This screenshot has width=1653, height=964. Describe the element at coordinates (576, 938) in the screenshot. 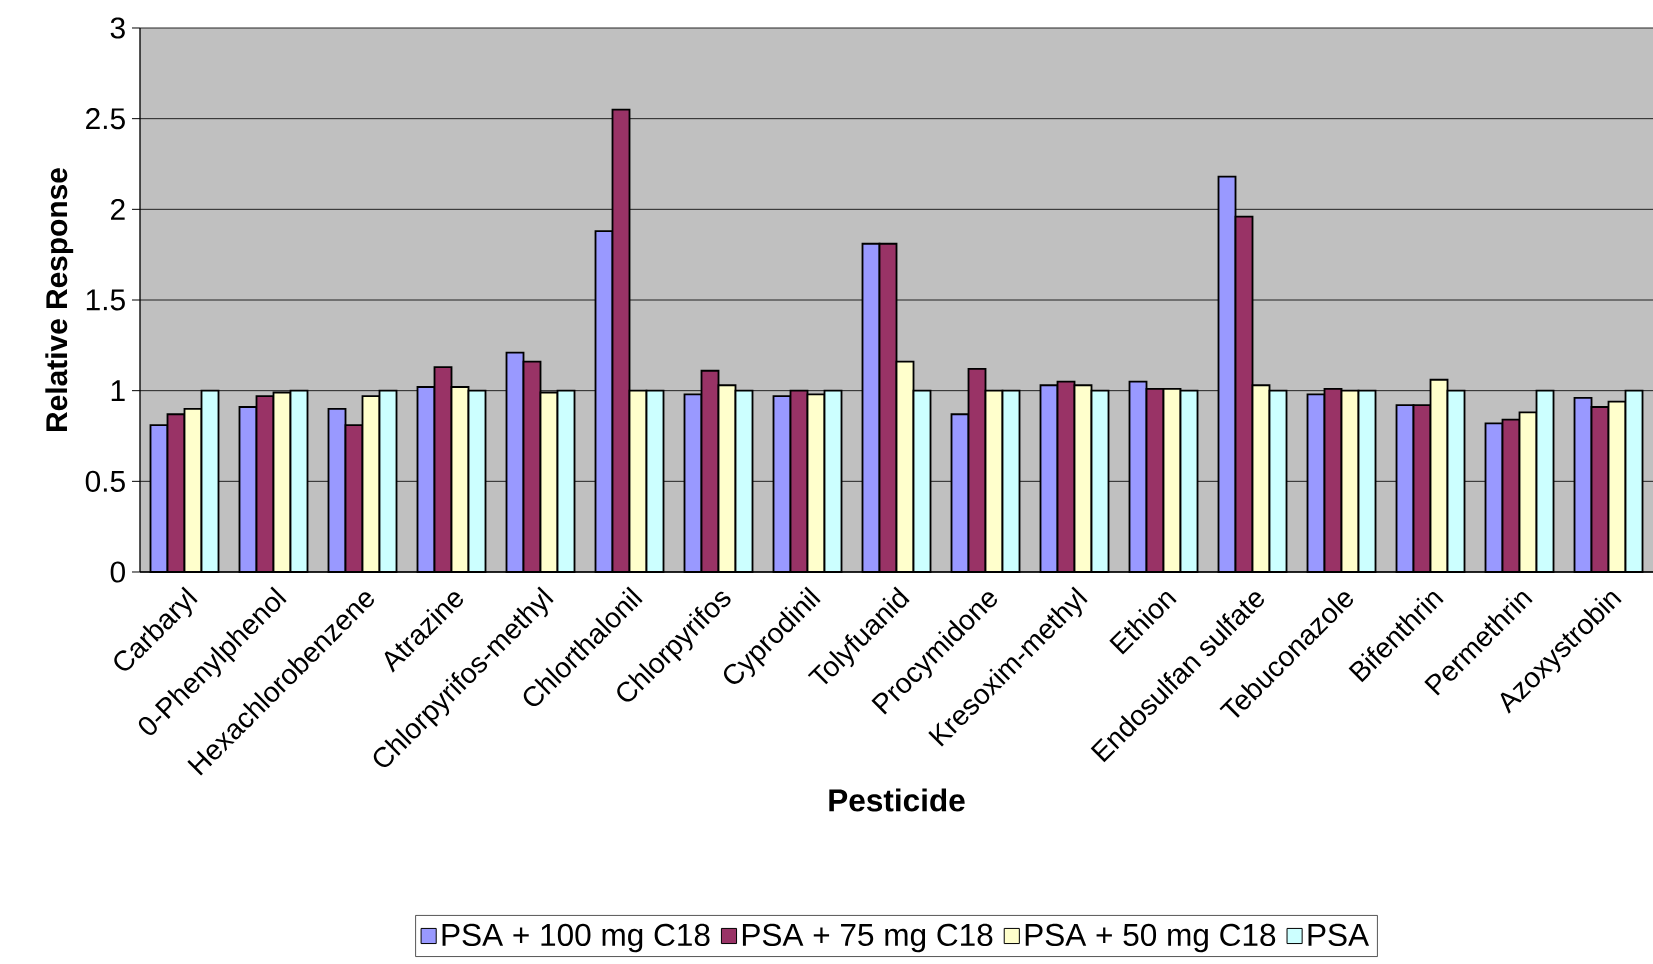

I see `legend-label: PSA + 100 mg C18` at that location.